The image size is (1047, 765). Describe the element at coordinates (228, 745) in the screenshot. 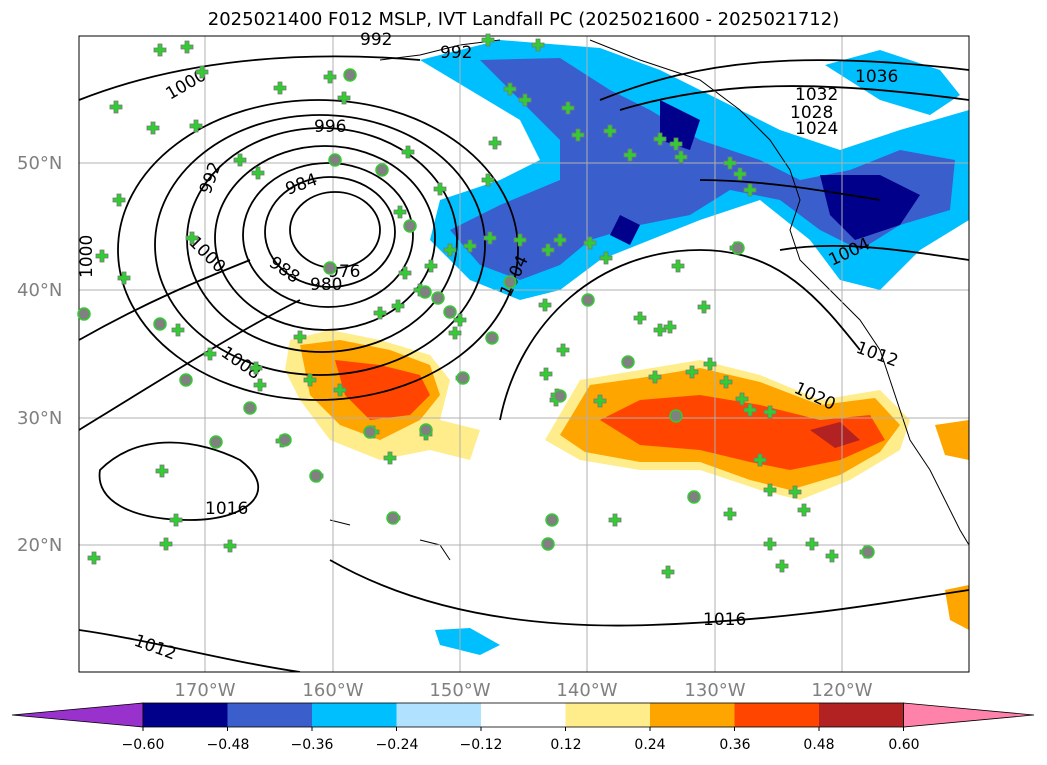

I see `colorbar-tick: −0.48` at that location.